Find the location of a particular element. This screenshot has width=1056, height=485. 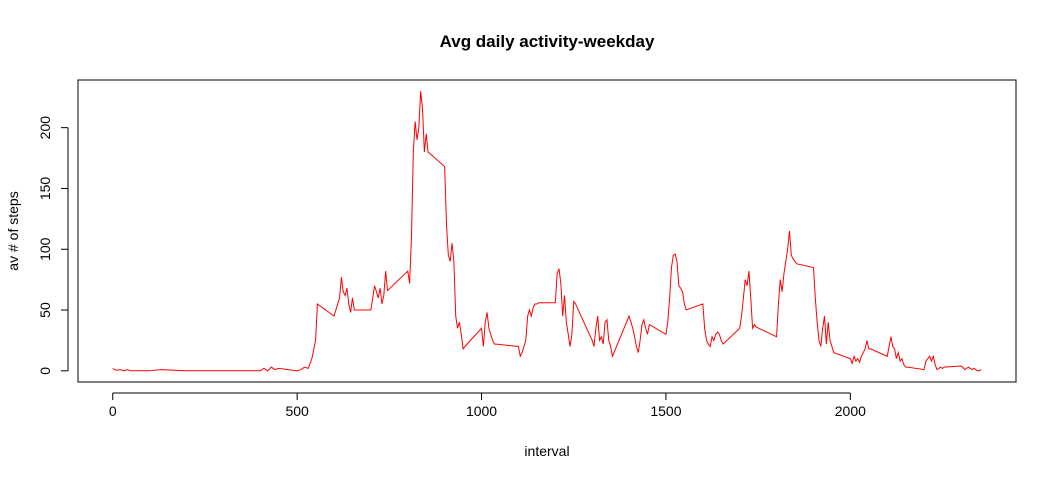

y-tick-label: 200 is located at coordinates (45, 128).